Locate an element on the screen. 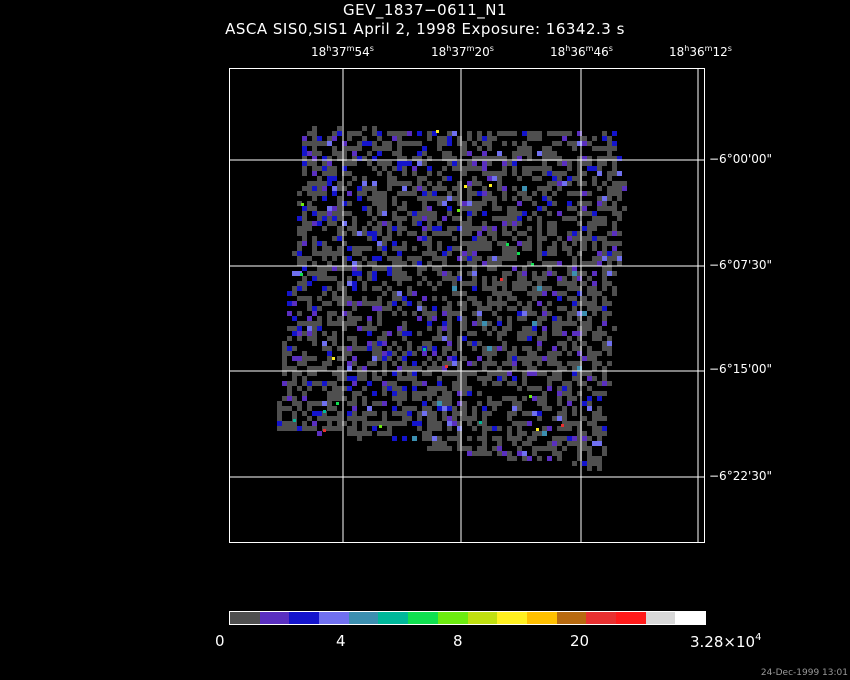  dec-tick-label-1: −6°00'00" is located at coordinates (741, 159).